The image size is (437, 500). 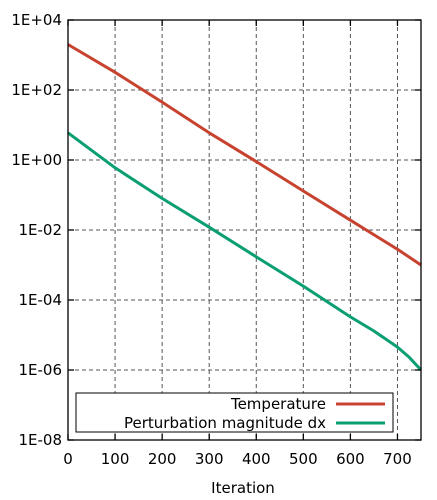 What do you see at coordinates (40, 370) in the screenshot?
I see `y-tick-label: 1E-06` at bounding box center [40, 370].